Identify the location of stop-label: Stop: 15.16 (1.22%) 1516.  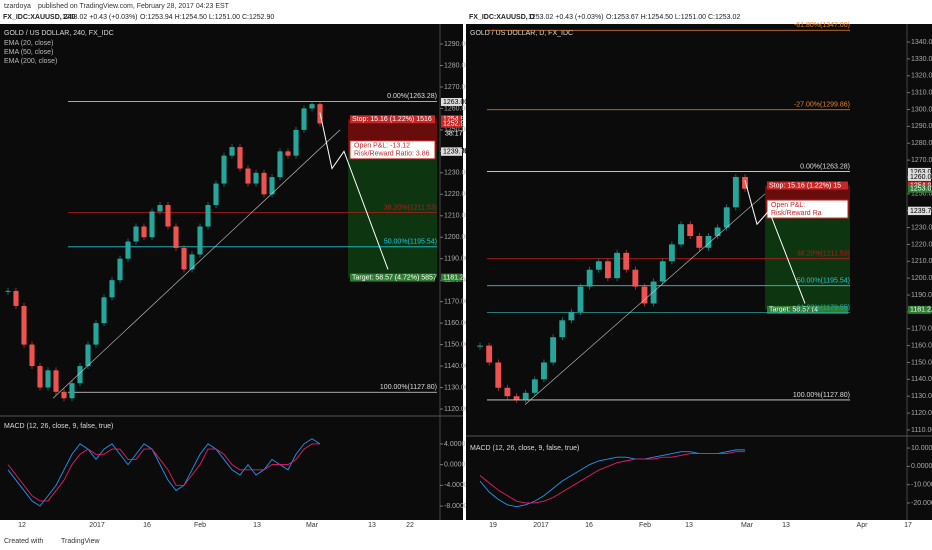
(392, 119).